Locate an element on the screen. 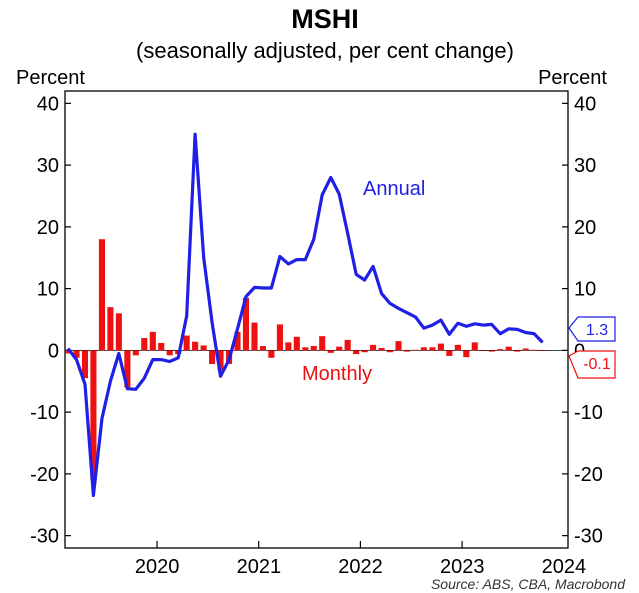 The height and width of the screenshot is (593, 639). x-tick-label: 2020 is located at coordinates (157, 567).